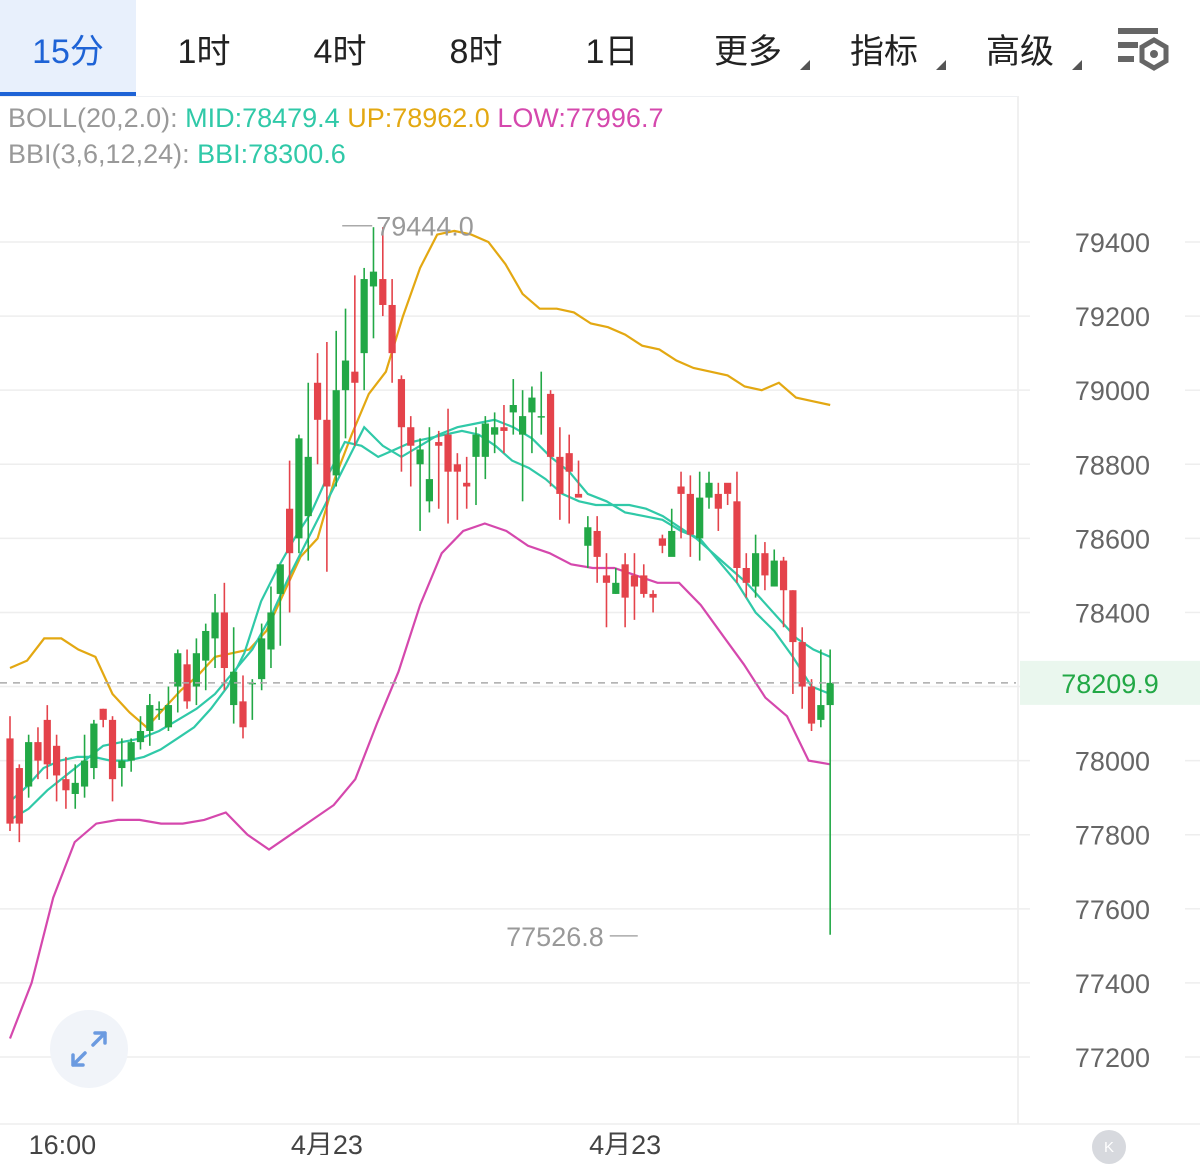 The width and height of the screenshot is (1200, 1164). I want to click on expand-icon, so click(89, 1049).